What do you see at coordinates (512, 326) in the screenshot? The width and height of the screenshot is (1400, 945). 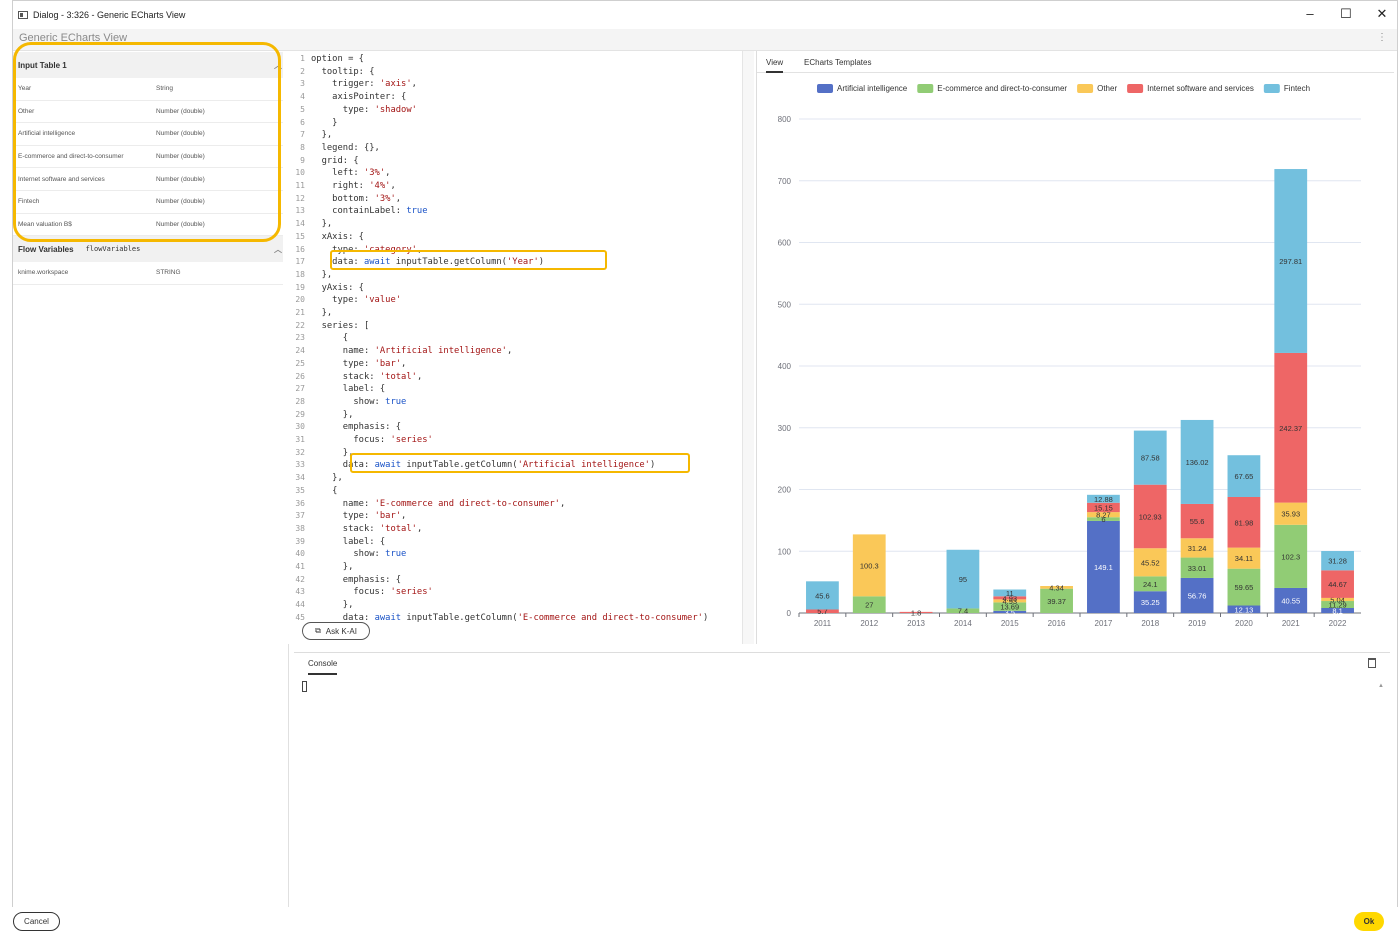 I see `code-line: 22 series: [` at bounding box center [512, 326].